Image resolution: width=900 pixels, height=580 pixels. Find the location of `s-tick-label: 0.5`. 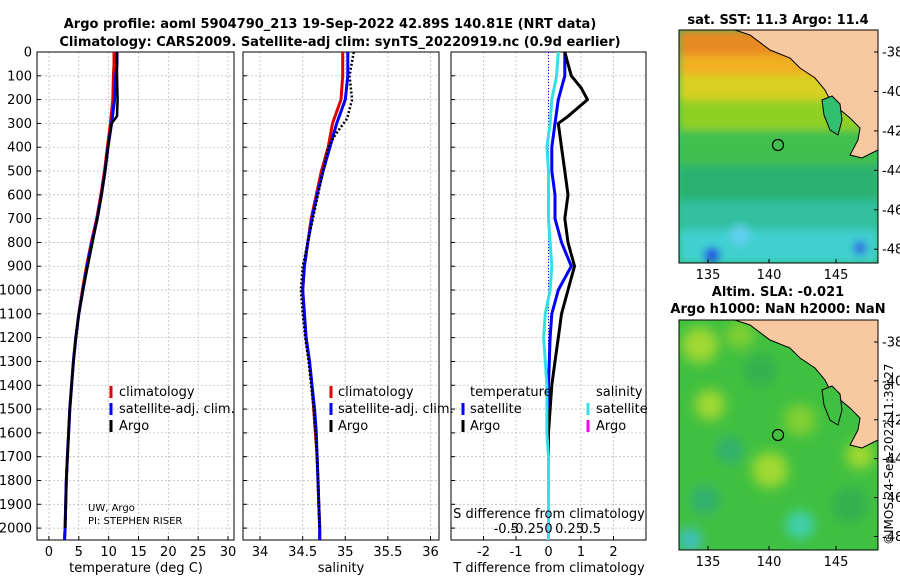

s-tick-label: 0.5 is located at coordinates (590, 529).